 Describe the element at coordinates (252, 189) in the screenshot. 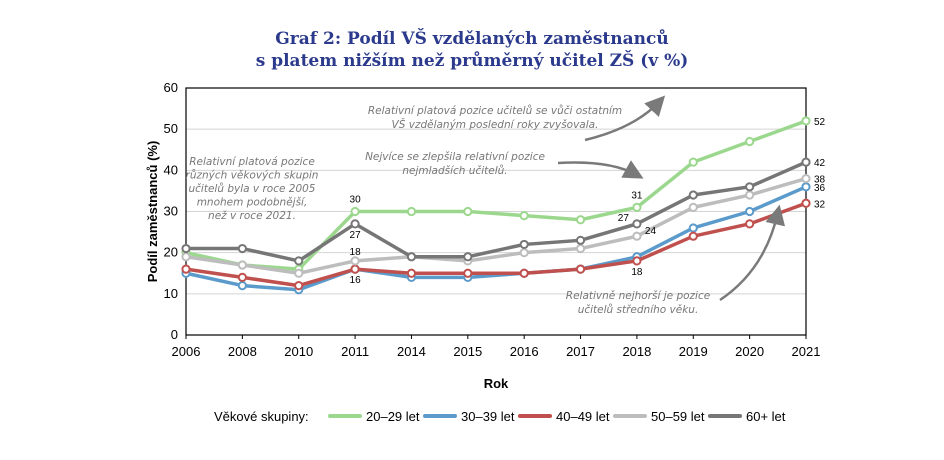

I see `annotation-text: učitelů byla v roce 2005` at that location.